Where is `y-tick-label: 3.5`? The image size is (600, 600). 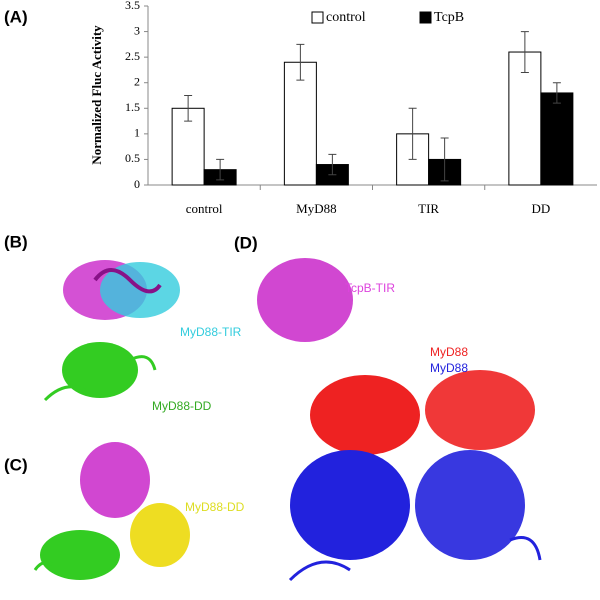 y-tick-label: 3.5 is located at coordinates (132, 6).